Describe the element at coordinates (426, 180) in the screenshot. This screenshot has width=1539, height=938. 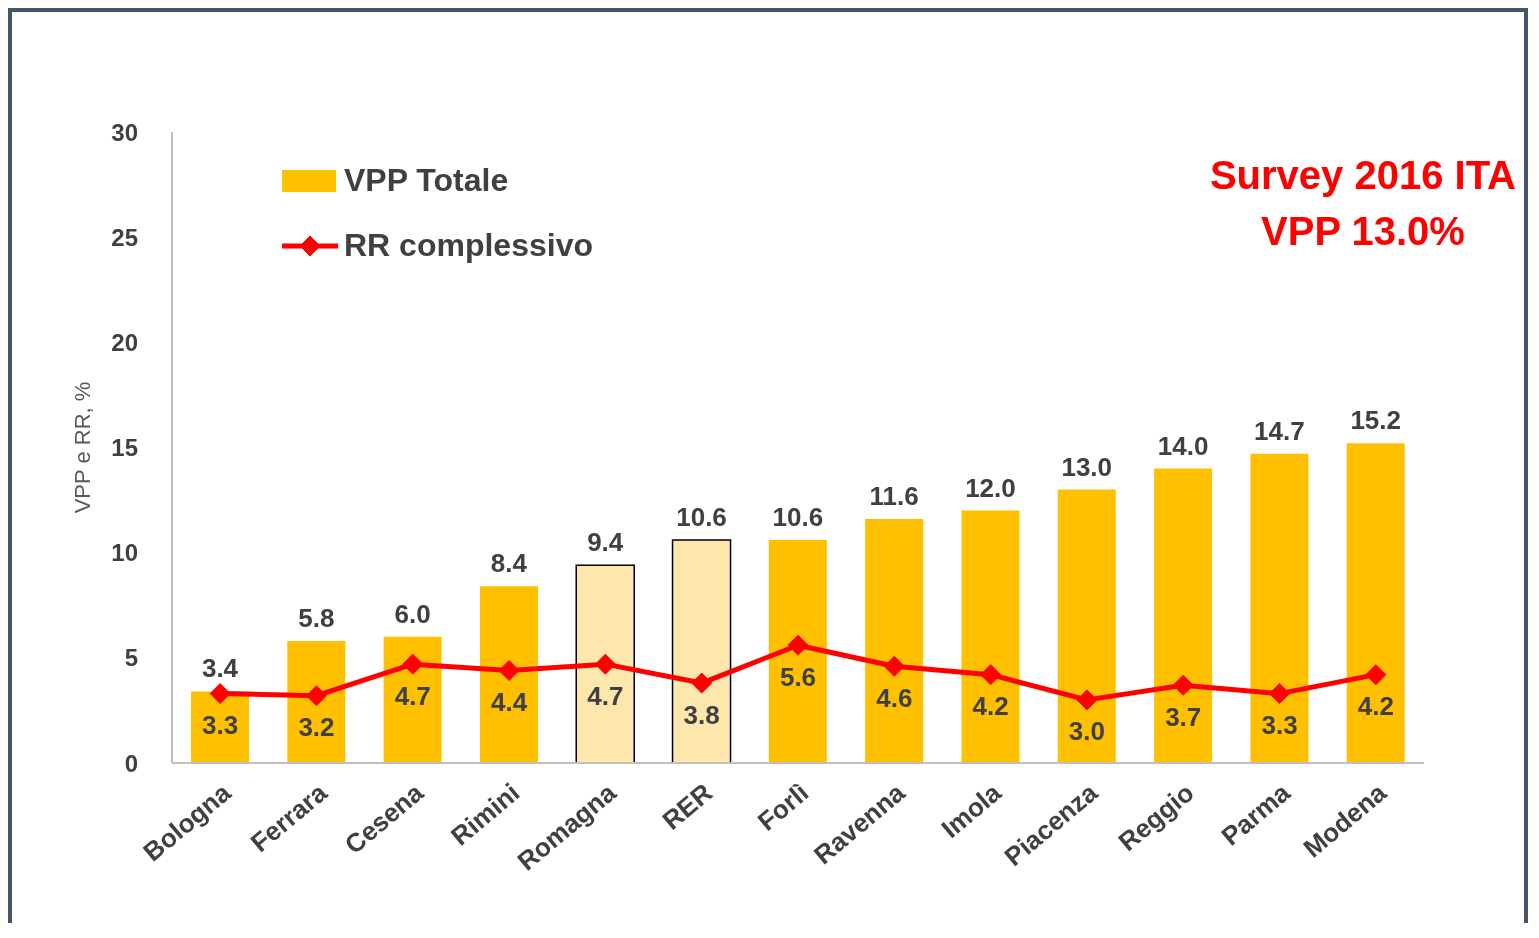
I see `legend-label: VPP Totale` at that location.